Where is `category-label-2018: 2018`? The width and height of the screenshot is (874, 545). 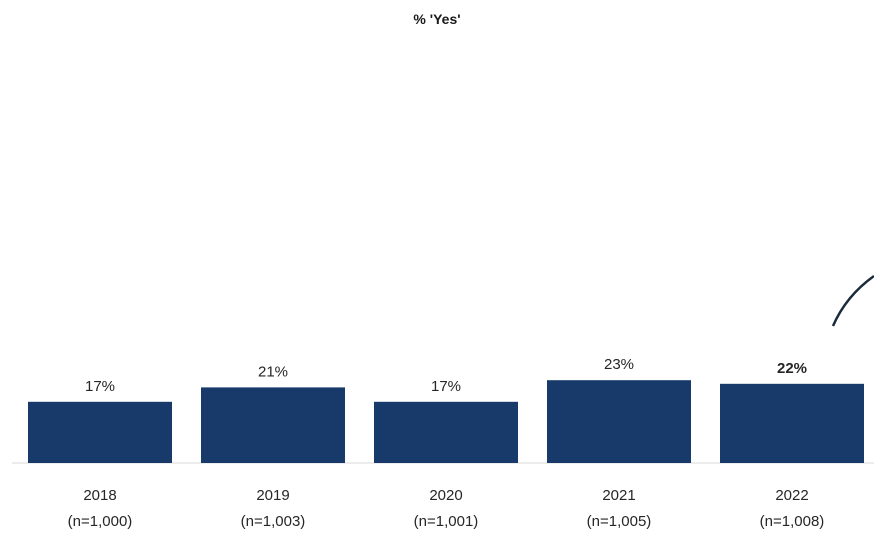
category-label-2018: 2018 is located at coordinates (99, 495).